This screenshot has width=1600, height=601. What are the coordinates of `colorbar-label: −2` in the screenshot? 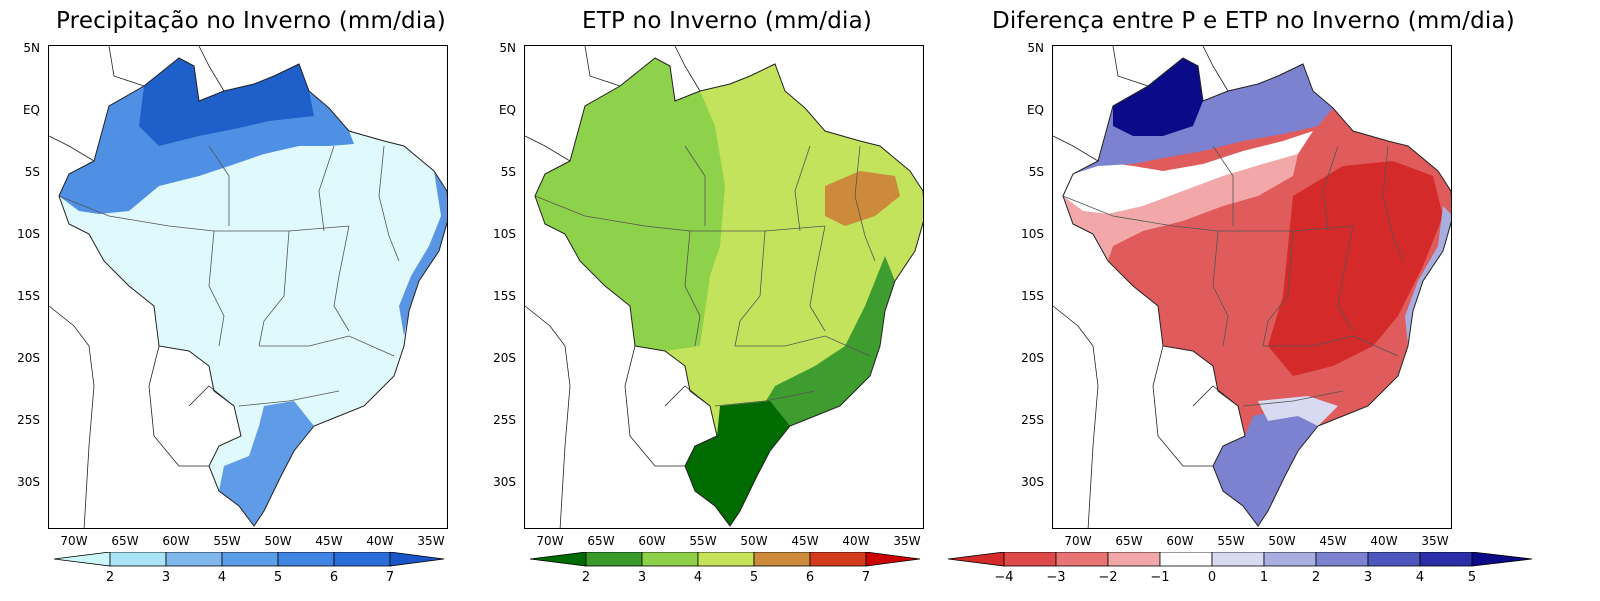 It's located at (1108, 577).